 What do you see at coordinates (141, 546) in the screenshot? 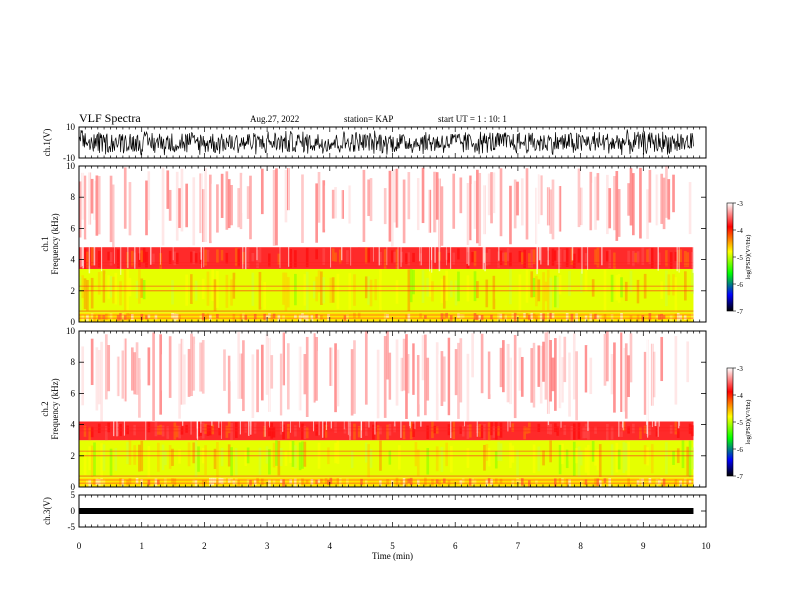
I see `x-tick-label: 1` at bounding box center [141, 546].